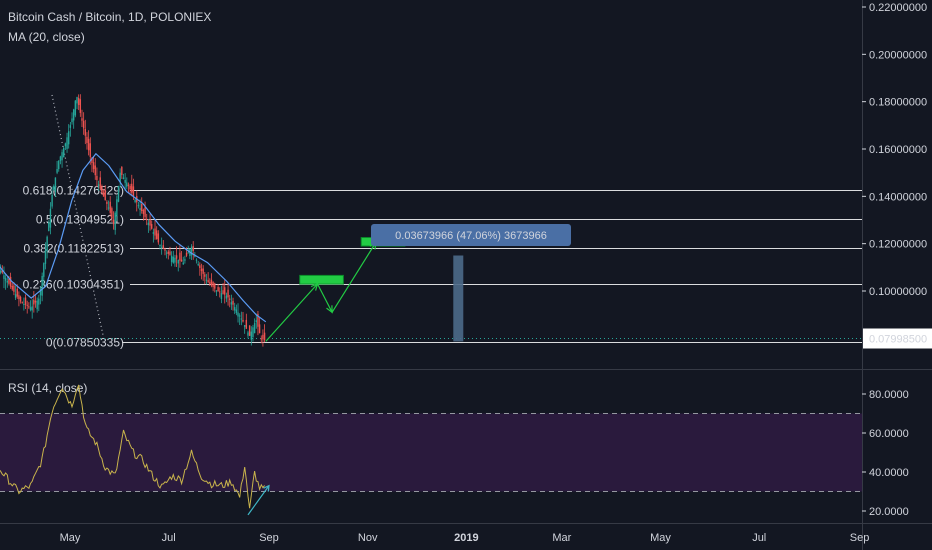 The image size is (932, 550). What do you see at coordinates (48, 388) in the screenshot?
I see `rsi-legend: RSI (14, close)` at bounding box center [48, 388].